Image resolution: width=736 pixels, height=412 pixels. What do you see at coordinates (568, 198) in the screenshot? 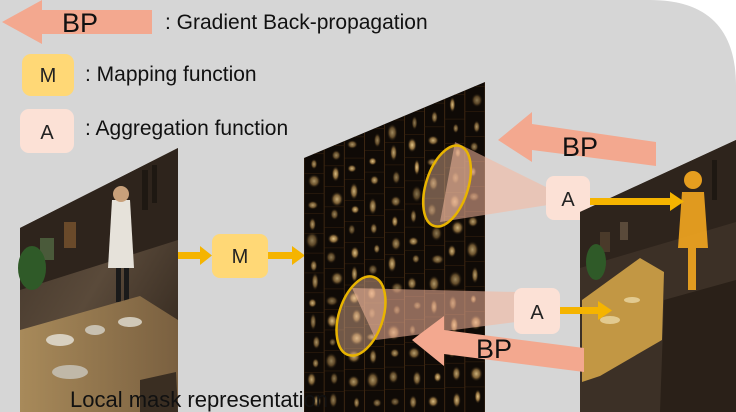
I see `aggregation-box-top` at bounding box center [568, 198].